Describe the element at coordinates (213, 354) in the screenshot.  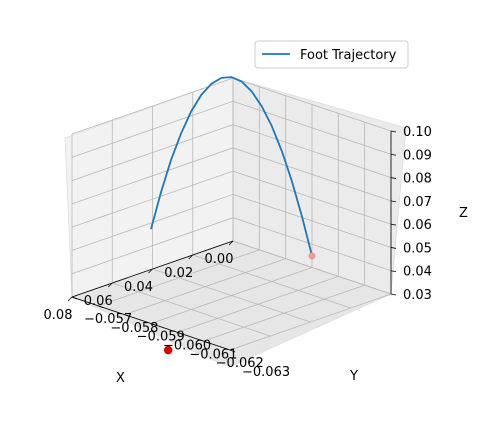
I see `y-tick-label-2: −0.061` at that location.